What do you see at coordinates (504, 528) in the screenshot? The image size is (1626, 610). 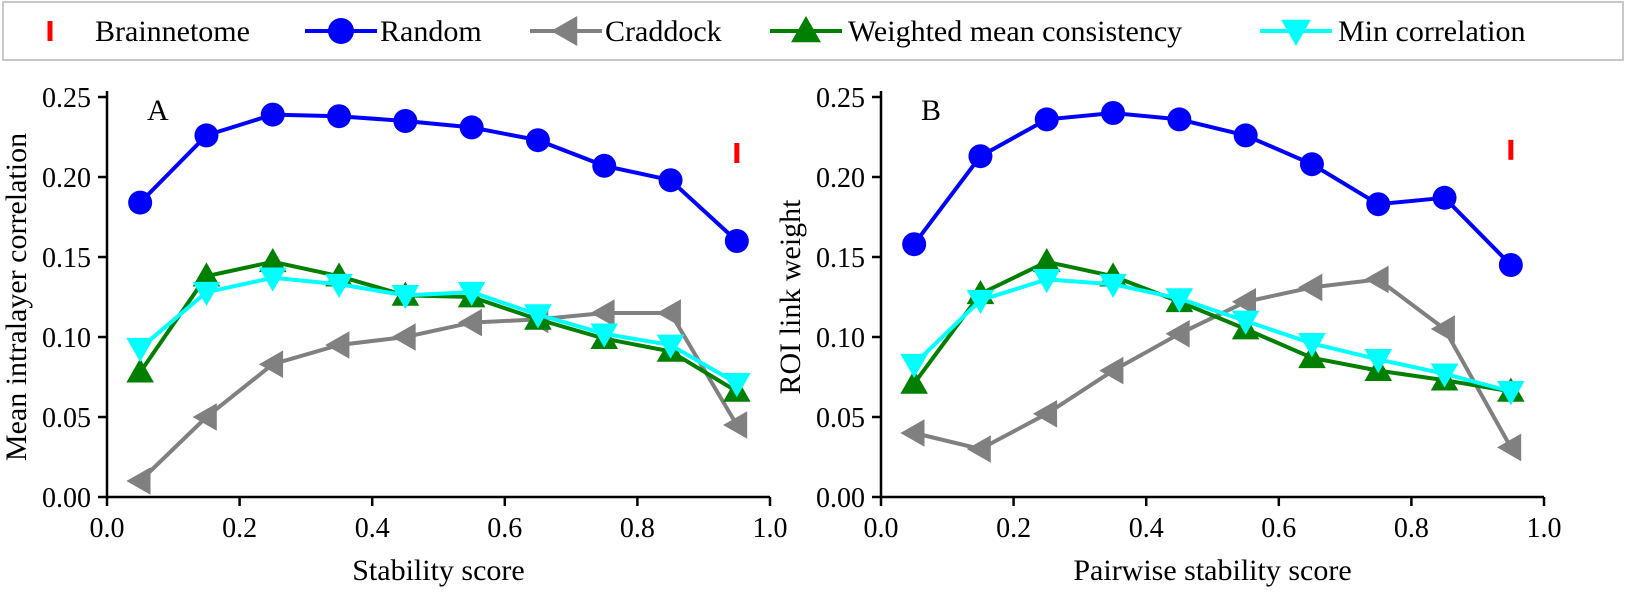 I see `x-tick-label: 0.6` at bounding box center [504, 528].